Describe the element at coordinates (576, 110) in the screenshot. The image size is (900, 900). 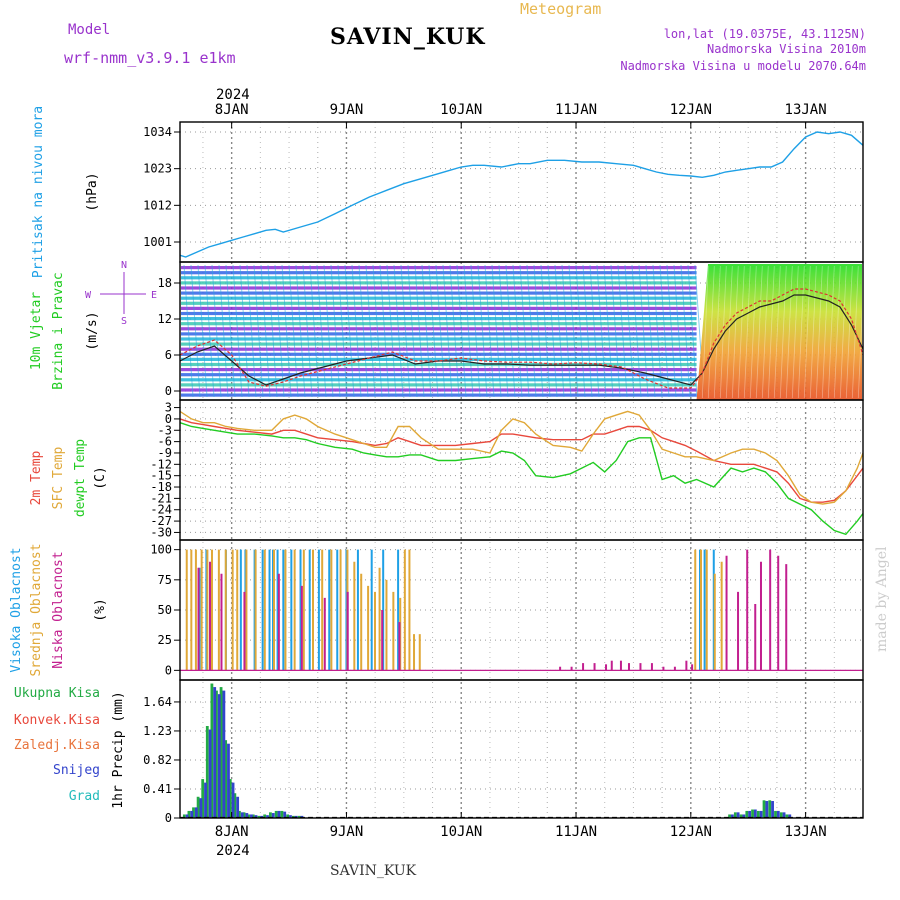
I see `day-label-top-11JAN: 11JAN` at that location.